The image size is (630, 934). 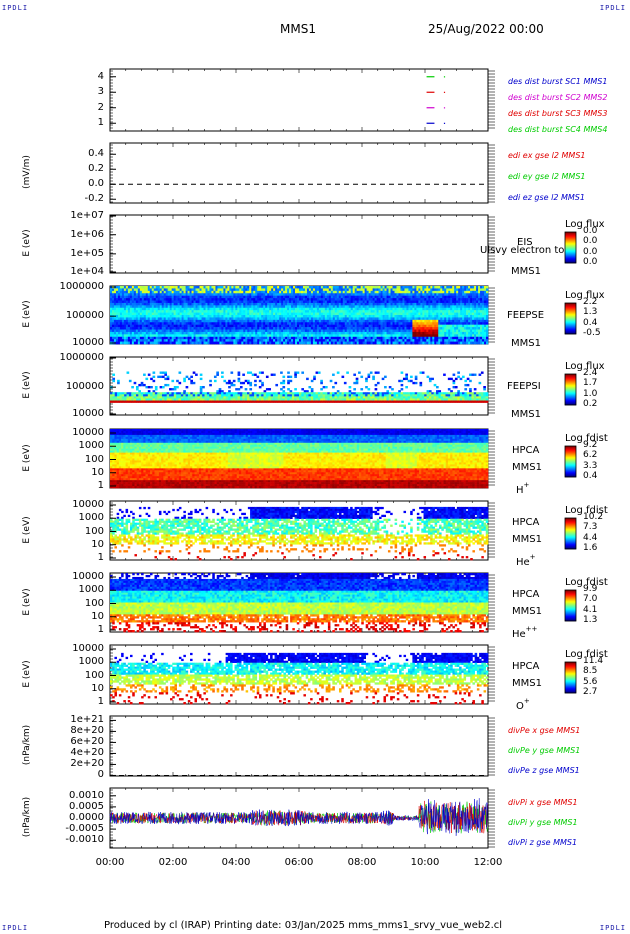 What do you see at coordinates (590, 455) in the screenshot?
I see `colorbar-value-hpca-h-1: 6.2` at bounding box center [590, 455].